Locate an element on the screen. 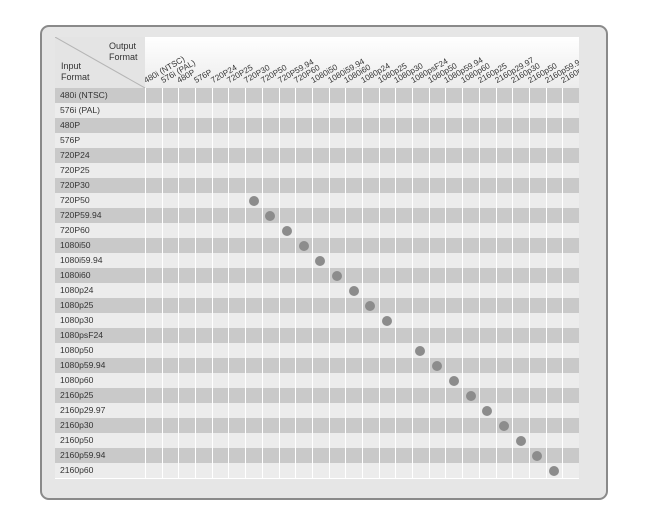 Image resolution: width=650 pixels, height=530 pixels. table-row: 576P is located at coordinates (317, 140).